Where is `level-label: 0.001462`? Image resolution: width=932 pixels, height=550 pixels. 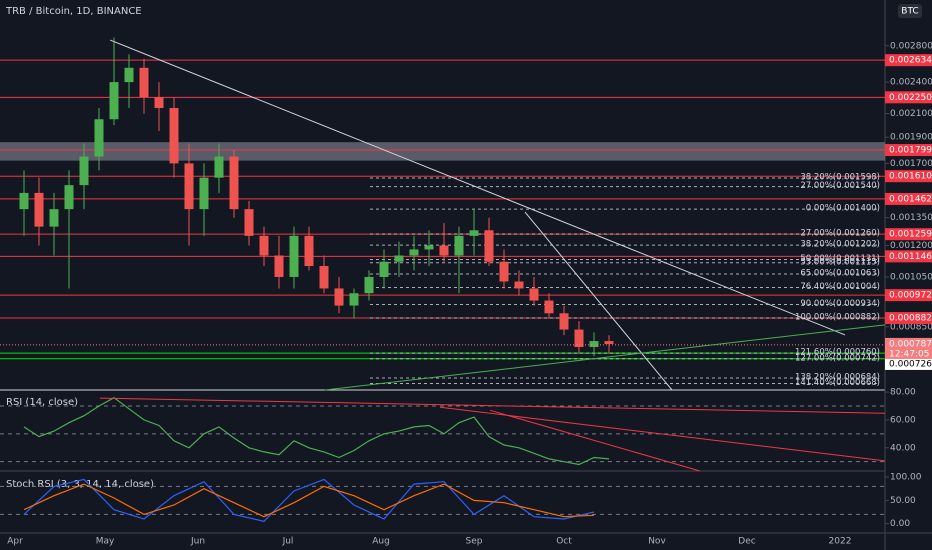 level-label: 0.001462 is located at coordinates (910, 199).